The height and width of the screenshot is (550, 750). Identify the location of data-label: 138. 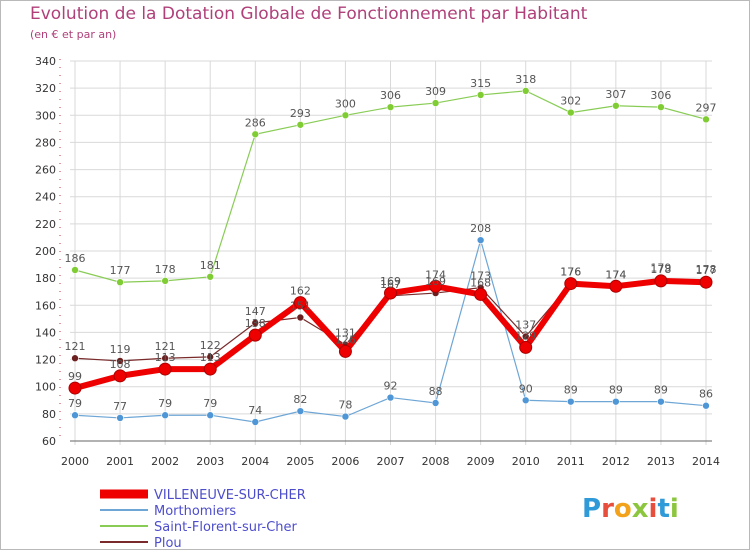
(255, 323).